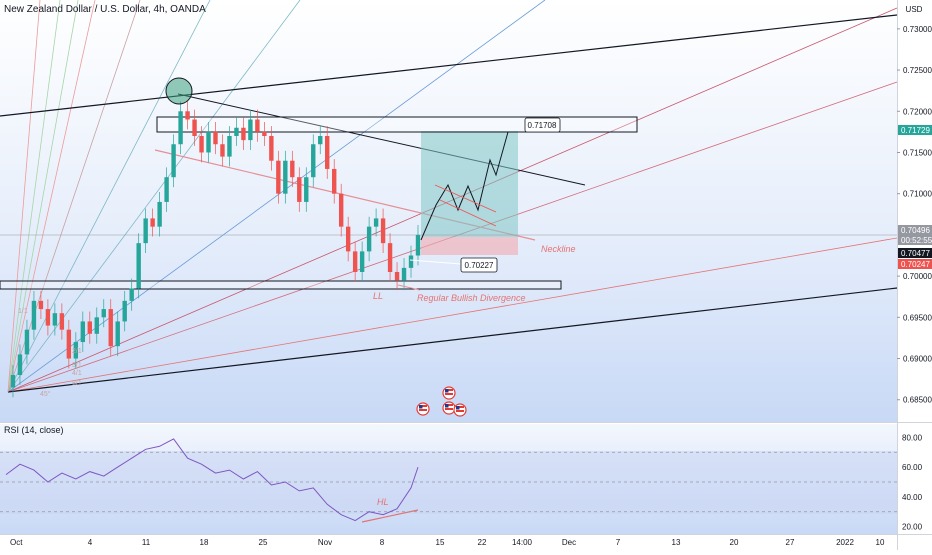  What do you see at coordinates (90, 542) in the screenshot?
I see `time-tick-label: 4` at bounding box center [90, 542].